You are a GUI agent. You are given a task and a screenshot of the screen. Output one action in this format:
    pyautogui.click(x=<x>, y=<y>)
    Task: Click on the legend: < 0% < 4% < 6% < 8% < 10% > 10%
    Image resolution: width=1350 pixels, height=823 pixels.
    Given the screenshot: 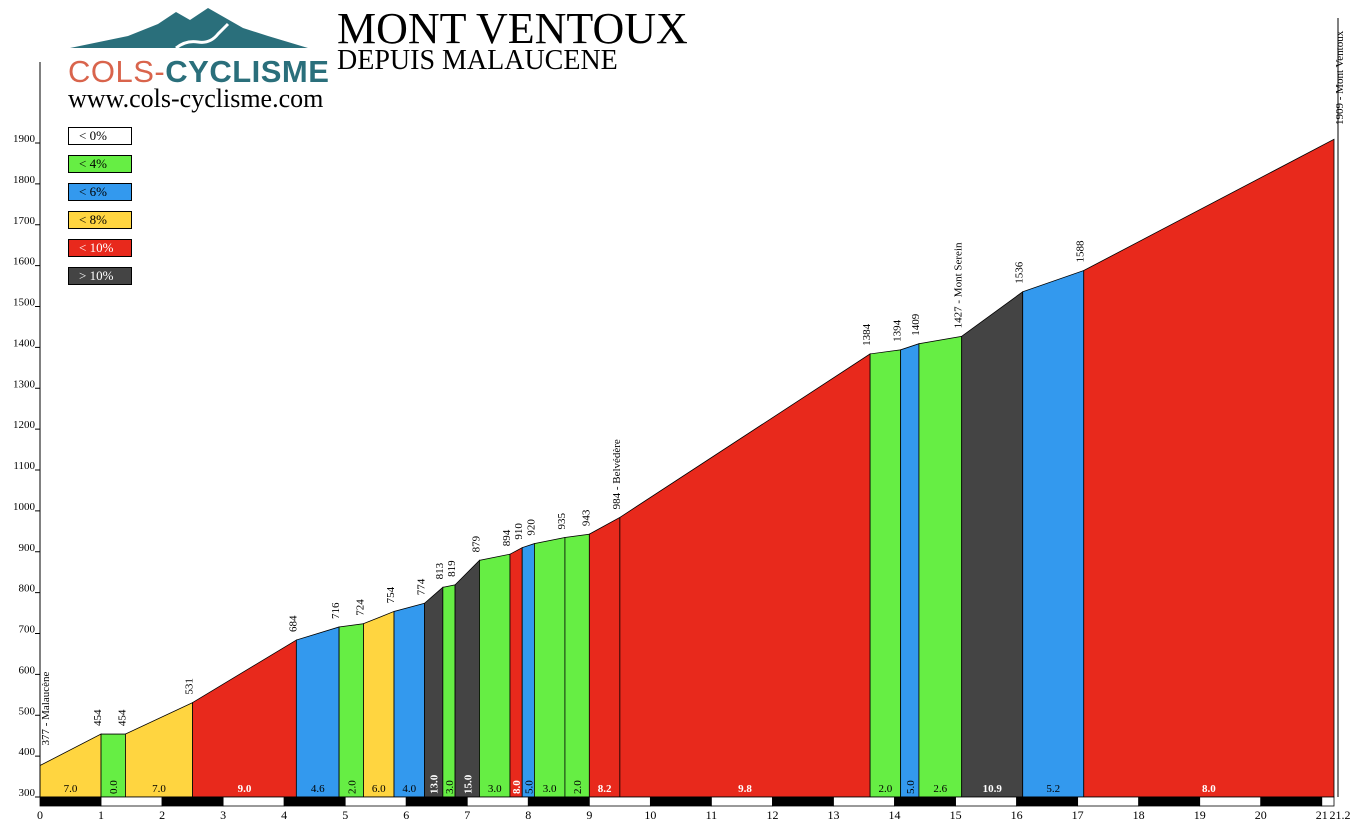 What is the action you would take?
    pyautogui.click(x=100, y=211)
    